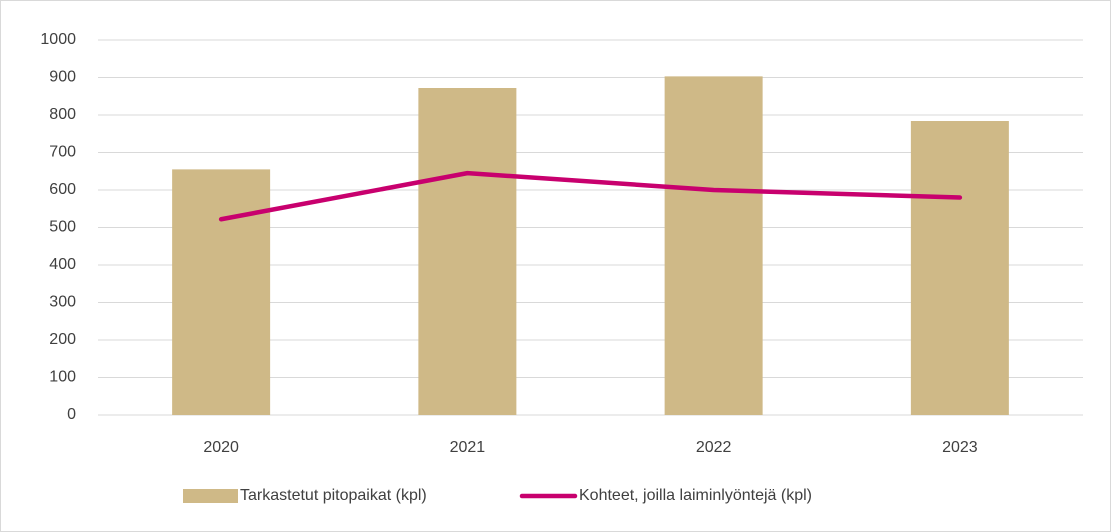 This screenshot has height=532, width=1111. What do you see at coordinates (62, 377) in the screenshot?
I see `y-tick-label: 100` at bounding box center [62, 377].